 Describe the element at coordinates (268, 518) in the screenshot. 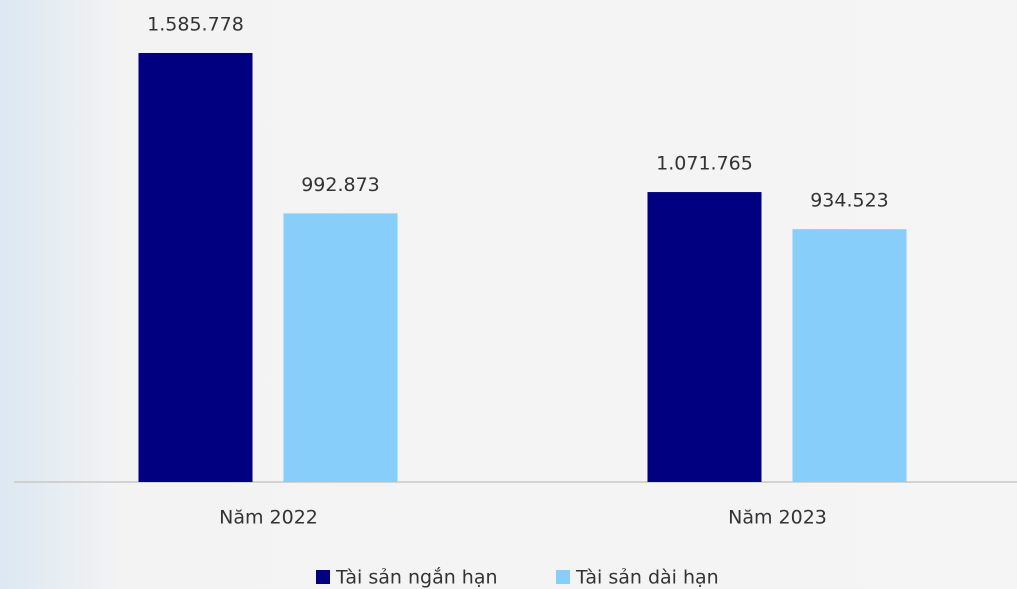

I see `x-tick-label: Năm 2022` at that location.